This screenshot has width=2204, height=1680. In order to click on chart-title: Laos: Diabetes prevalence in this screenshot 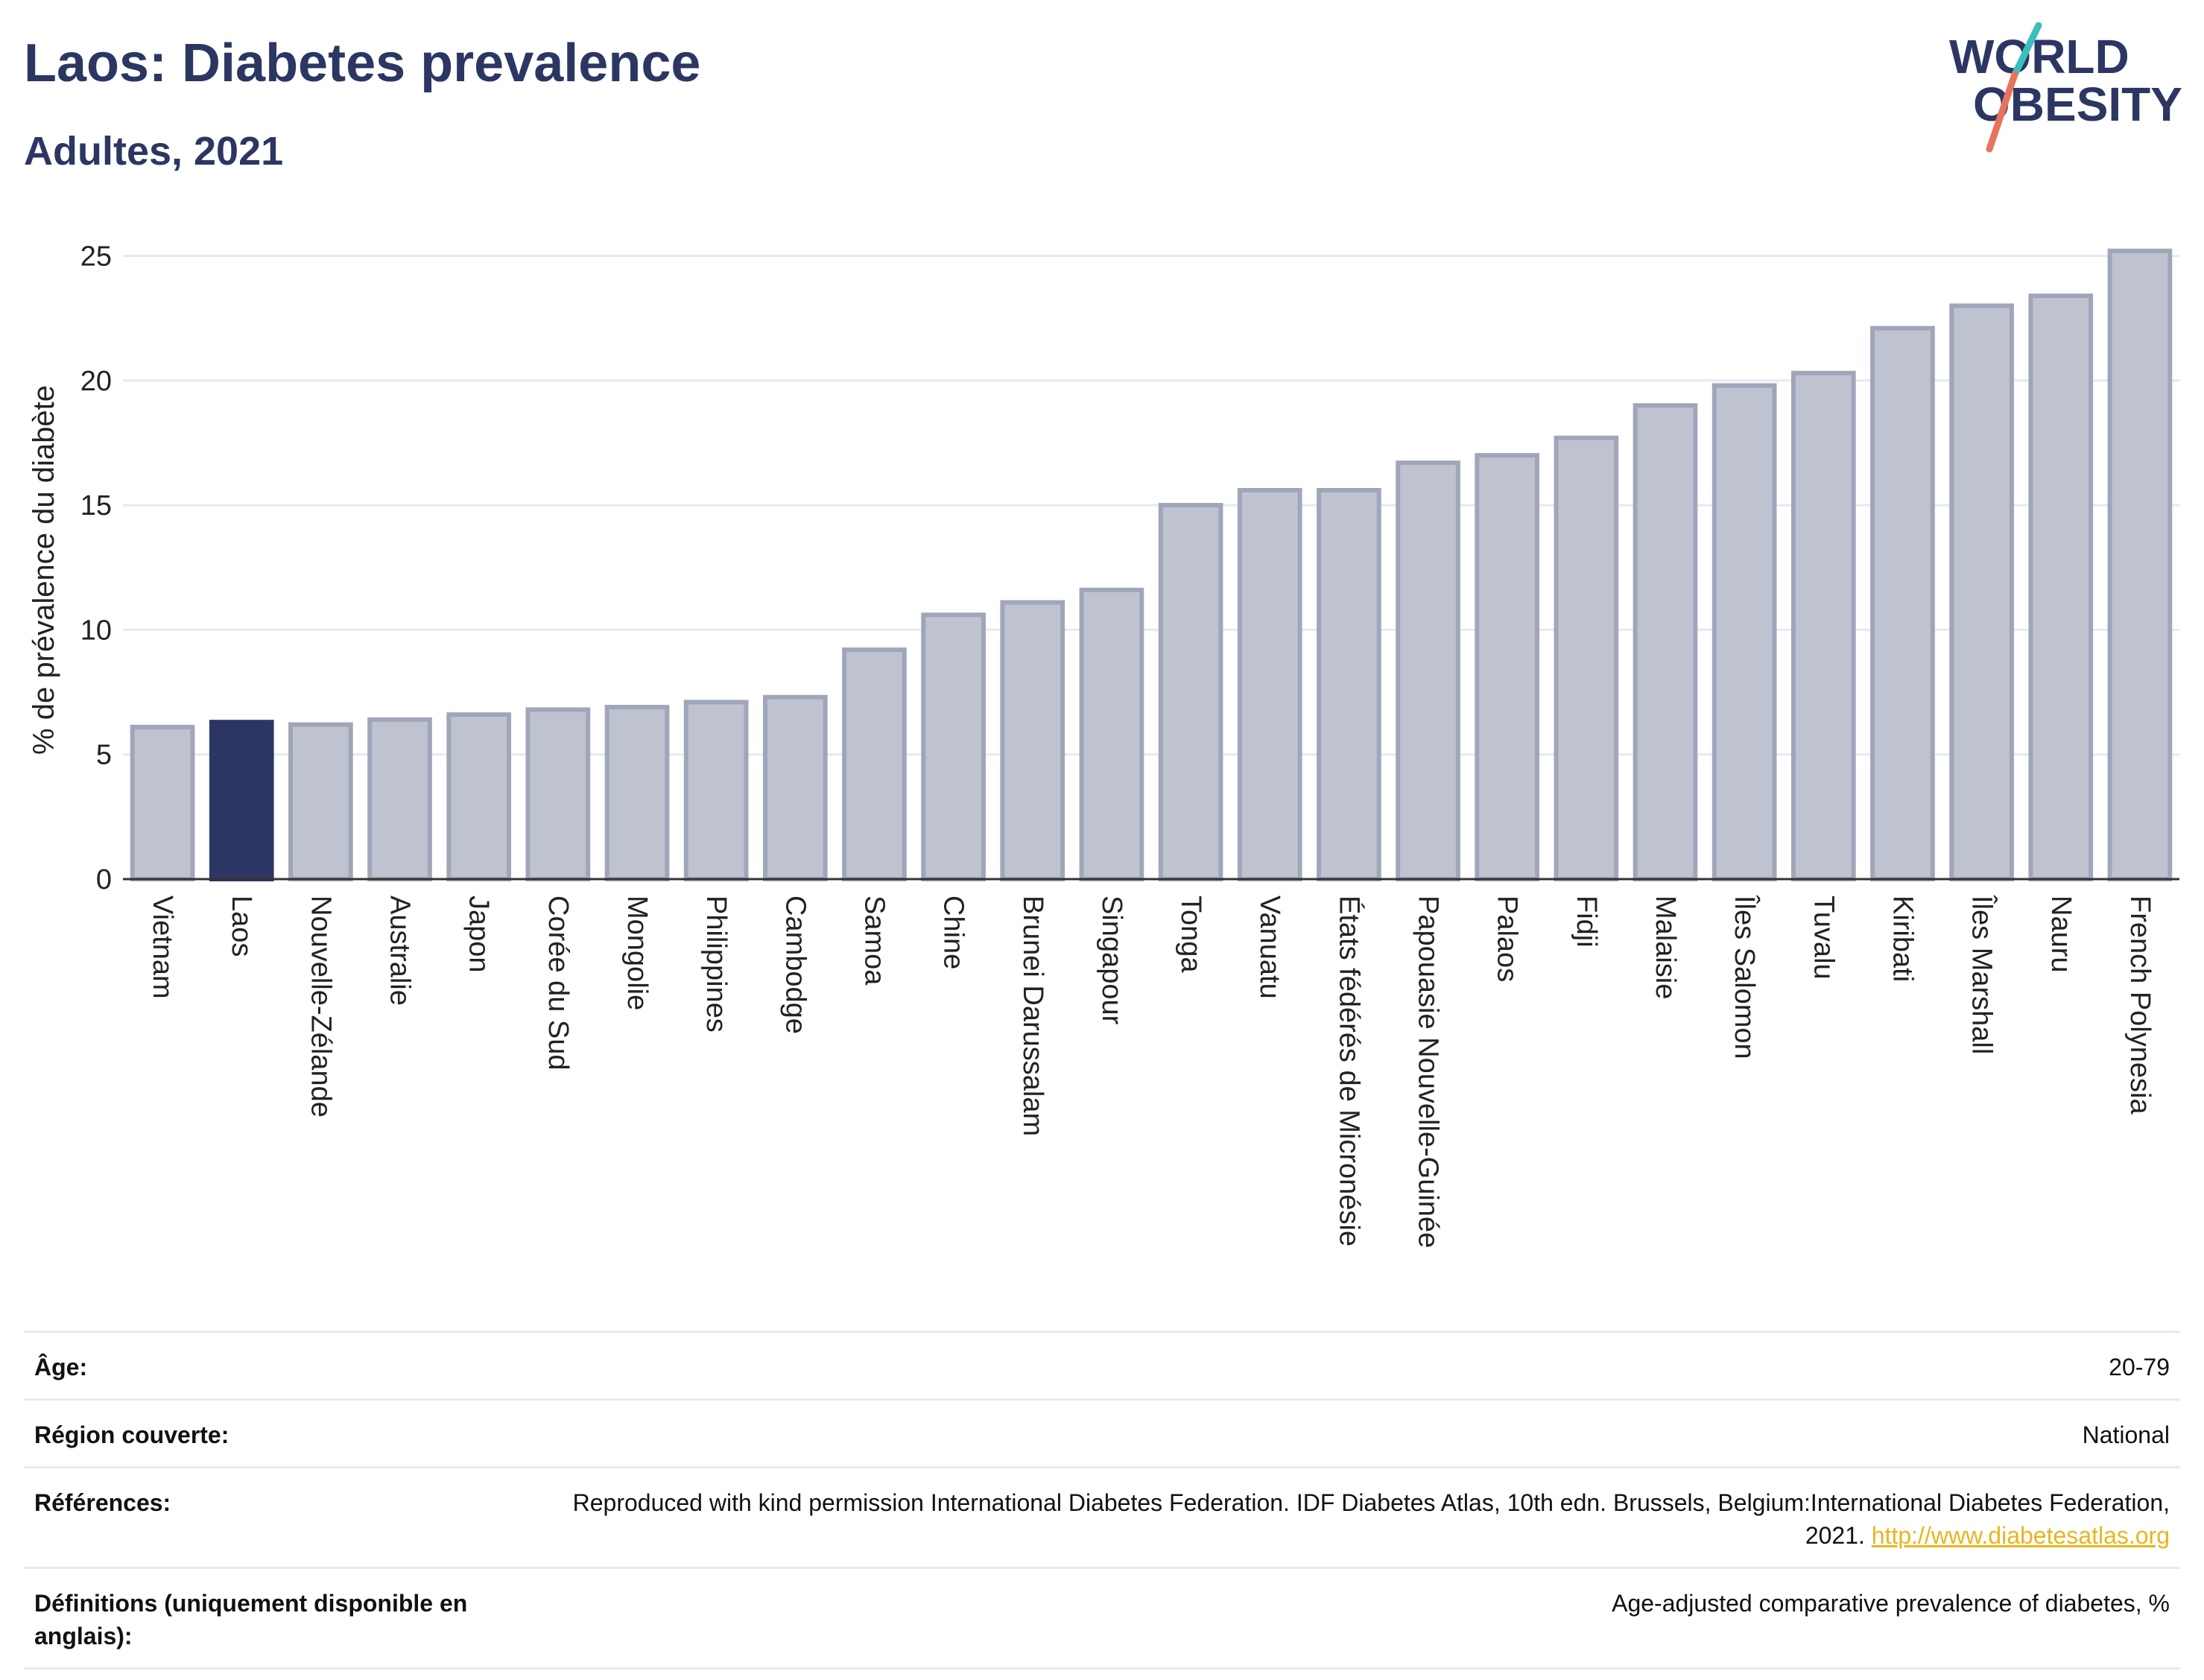, I will do `click(362, 63)`.